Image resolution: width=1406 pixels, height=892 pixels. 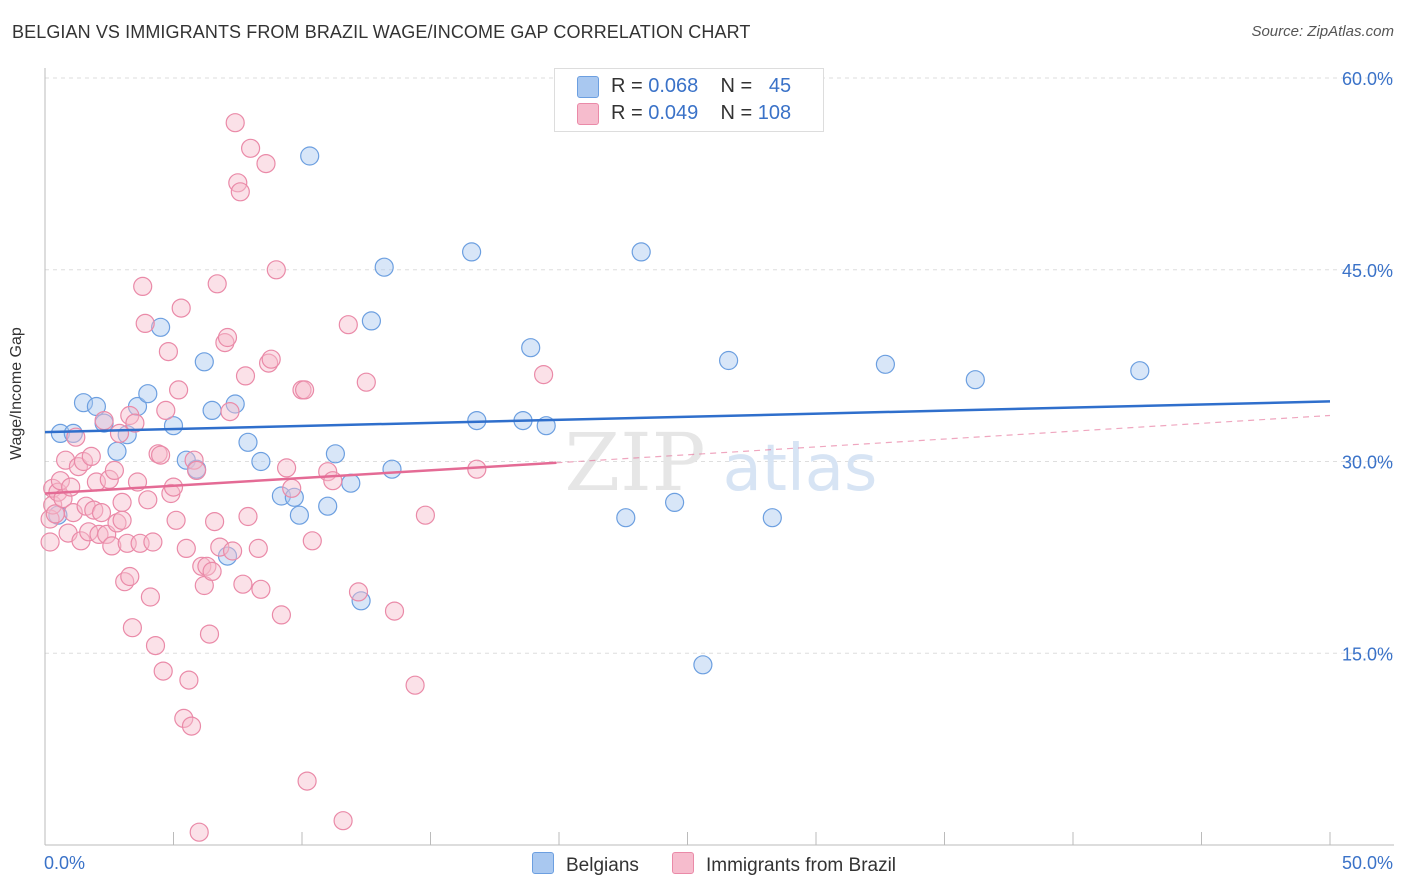 What do you see at coordinates (689, 100) in the screenshot?
I see `correlation-legend: R = 0.068 N = 45 R = 0.049 N = 108` at bounding box center [689, 100].